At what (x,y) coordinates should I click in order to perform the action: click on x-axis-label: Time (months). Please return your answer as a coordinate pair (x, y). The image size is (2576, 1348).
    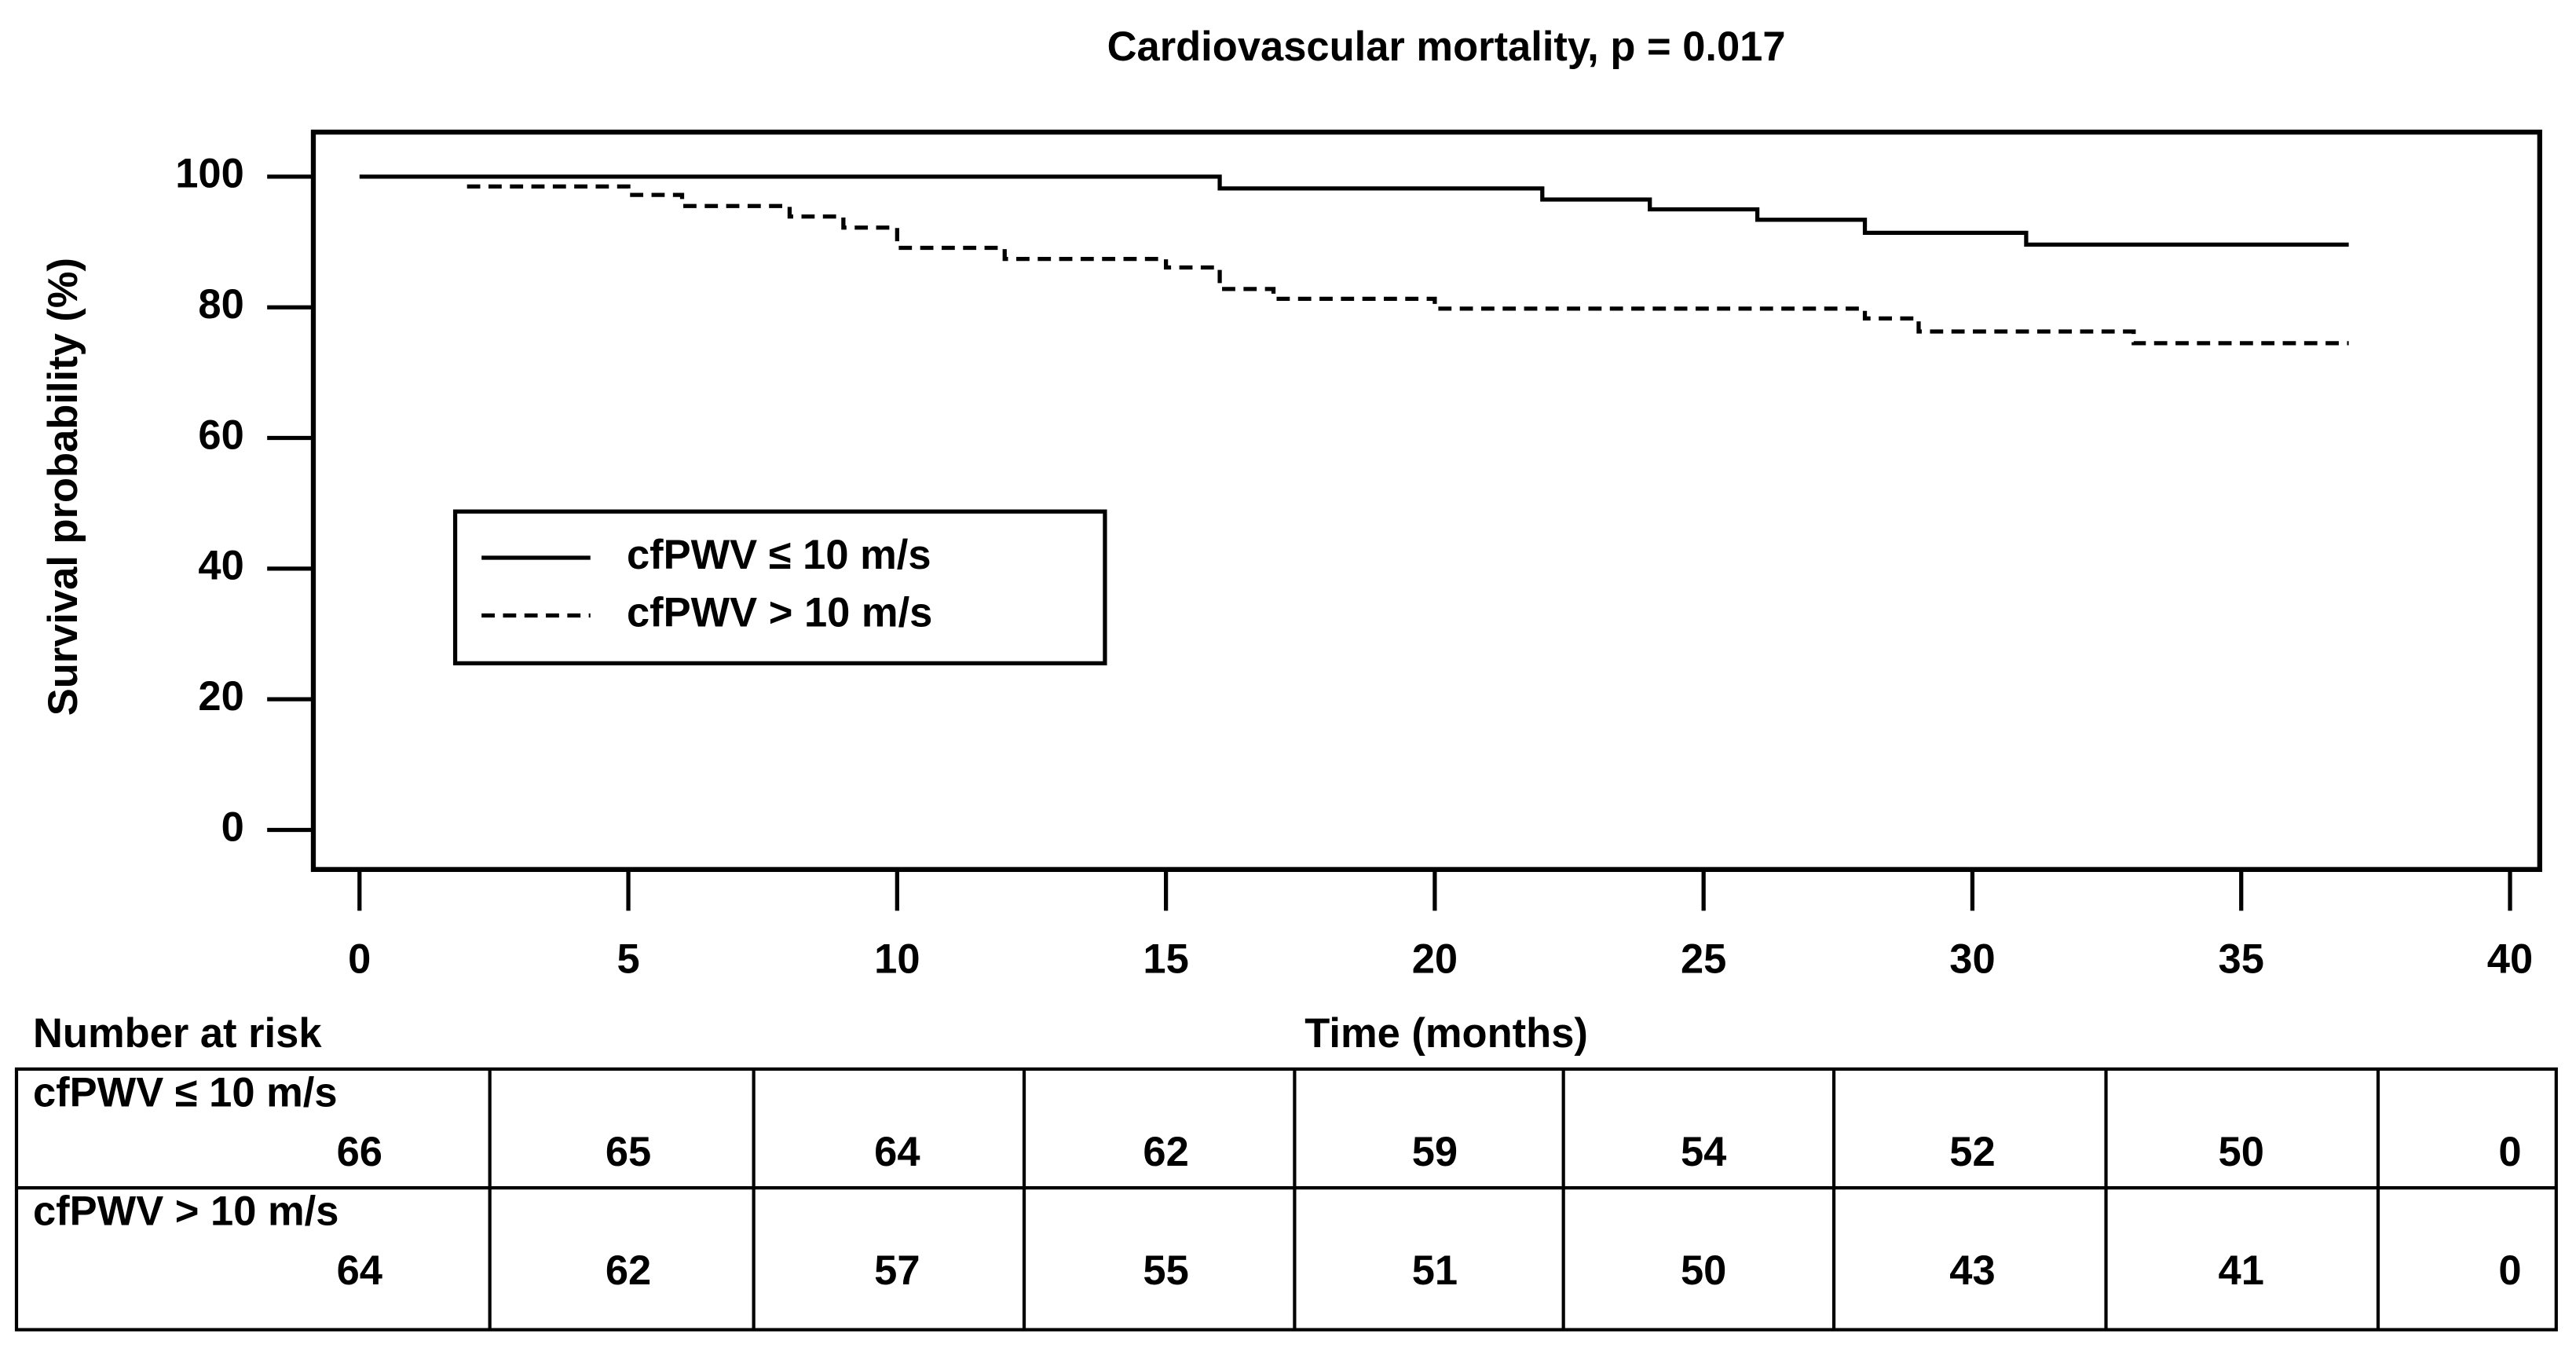
    Looking at the image, I should click on (1446, 1034).